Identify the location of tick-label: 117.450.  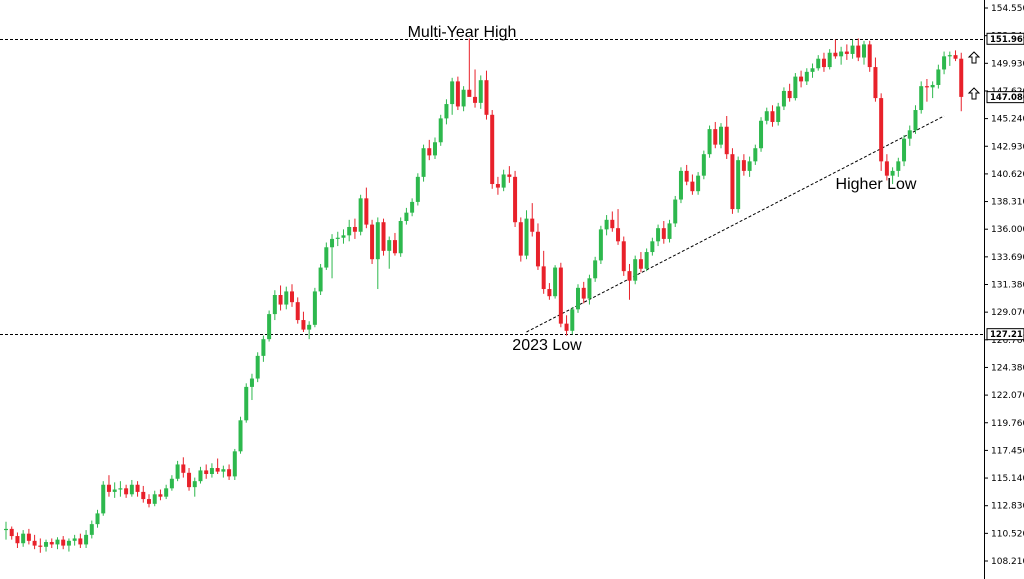
(1007, 451).